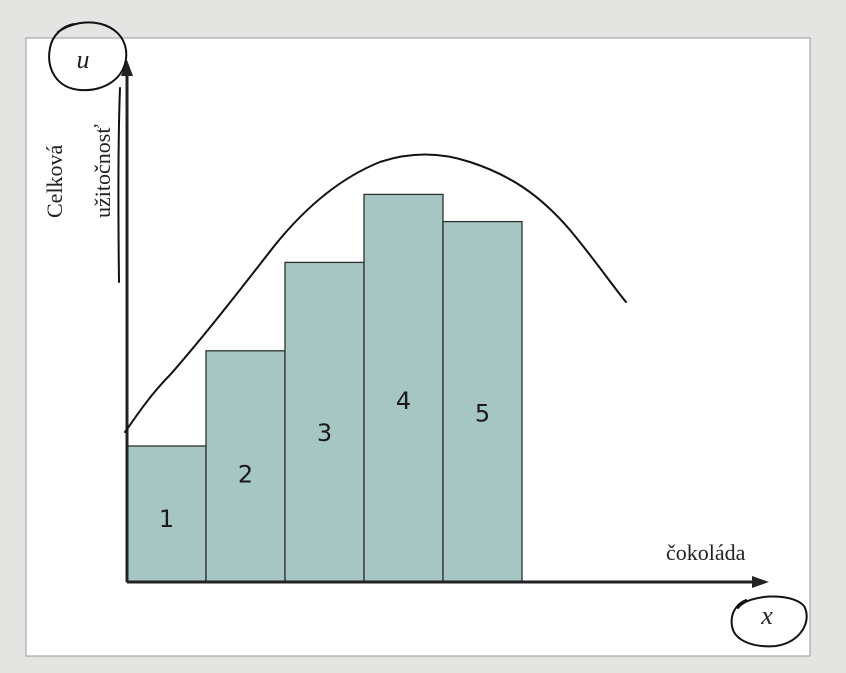 This screenshot has height=673, width=846. What do you see at coordinates (706, 552) in the screenshot?
I see `x-axis-label: čokoláda` at bounding box center [706, 552].